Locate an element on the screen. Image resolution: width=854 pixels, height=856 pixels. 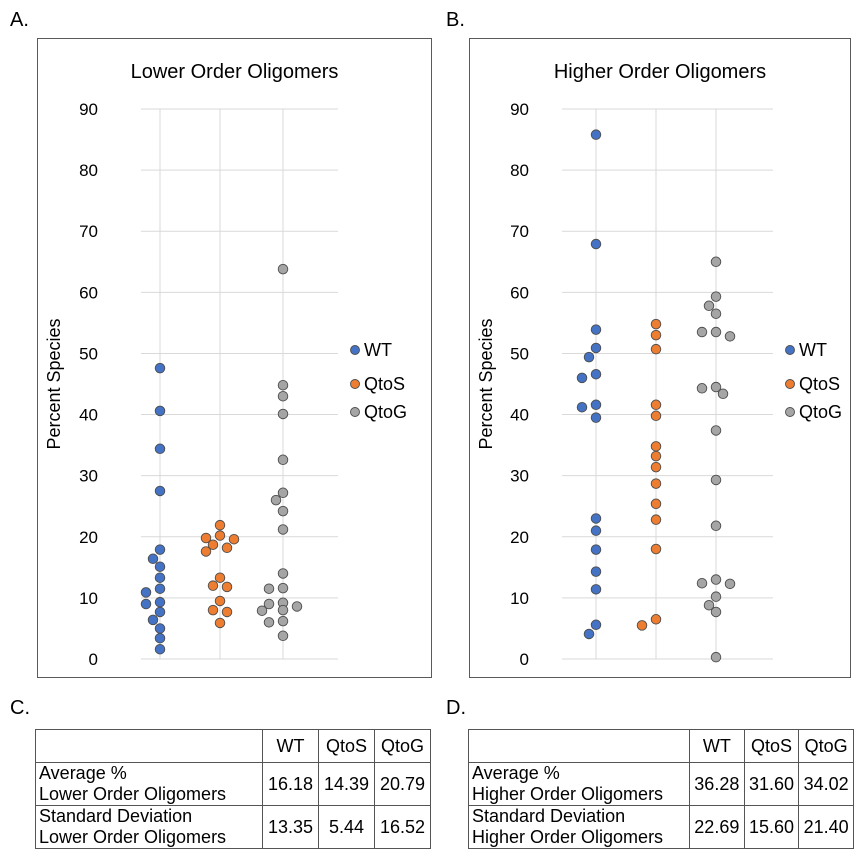
table-corner-cell is located at coordinates (149, 746).